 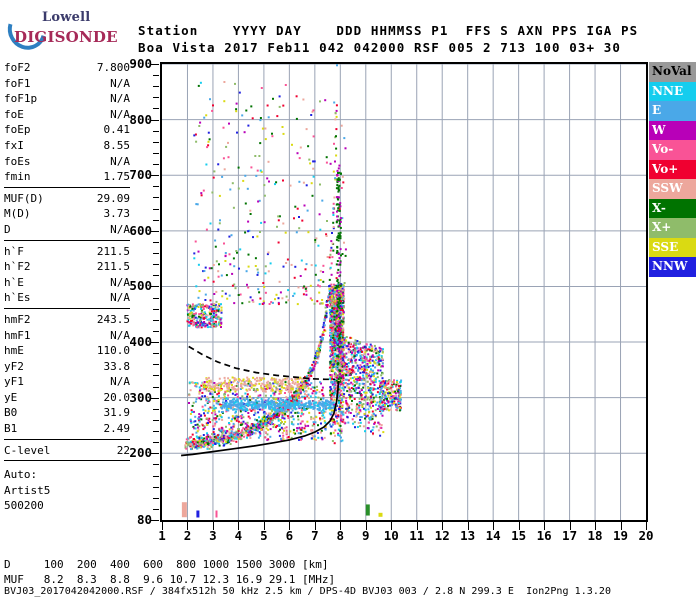 I want to click on param-key: MUF(D), so click(x=24, y=198).